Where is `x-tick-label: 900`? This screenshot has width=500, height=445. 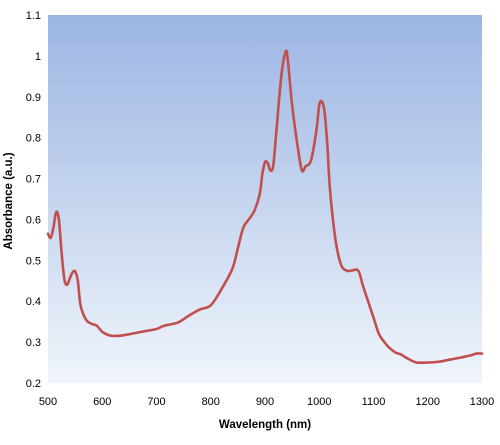 x-tick-label: 900 is located at coordinates (265, 402).